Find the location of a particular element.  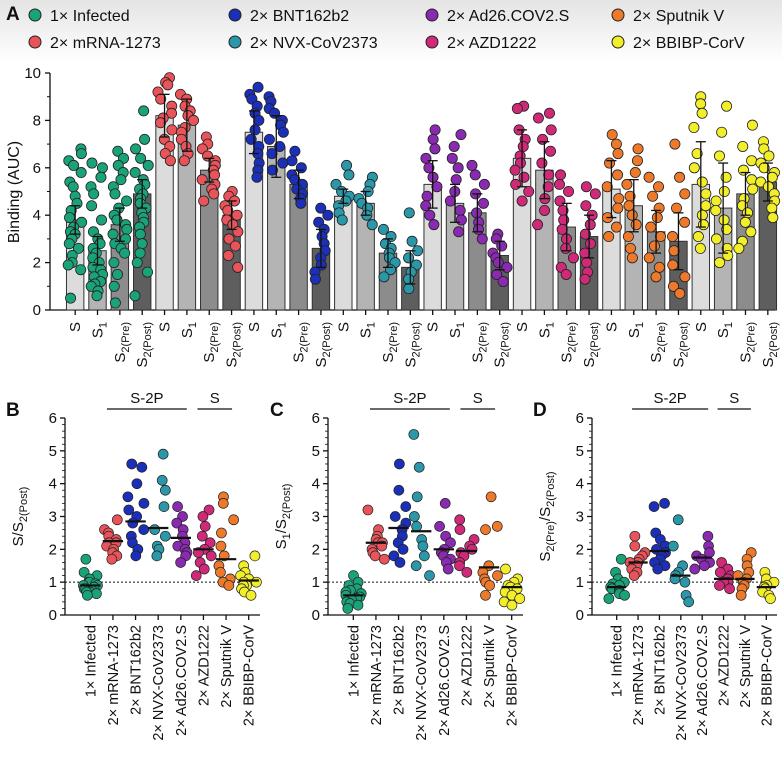

x-tick-label: 2× mRNA-1273 is located at coordinates (114, 675).